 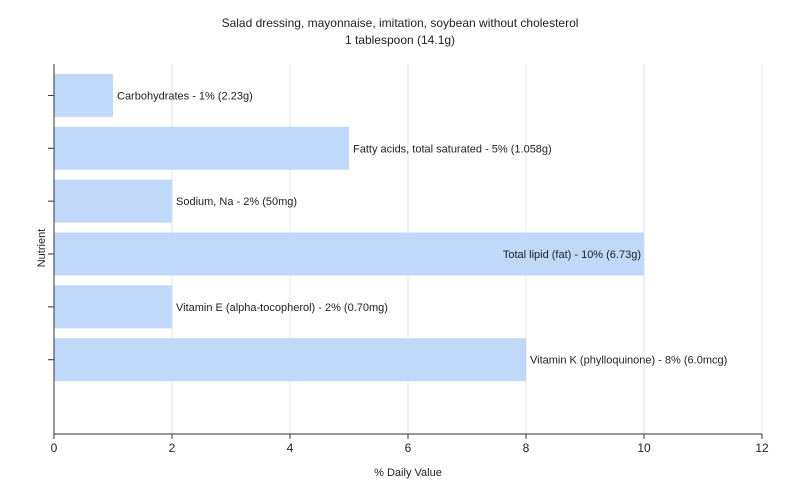 I want to click on x-tick-label: 12, so click(x=762, y=448).